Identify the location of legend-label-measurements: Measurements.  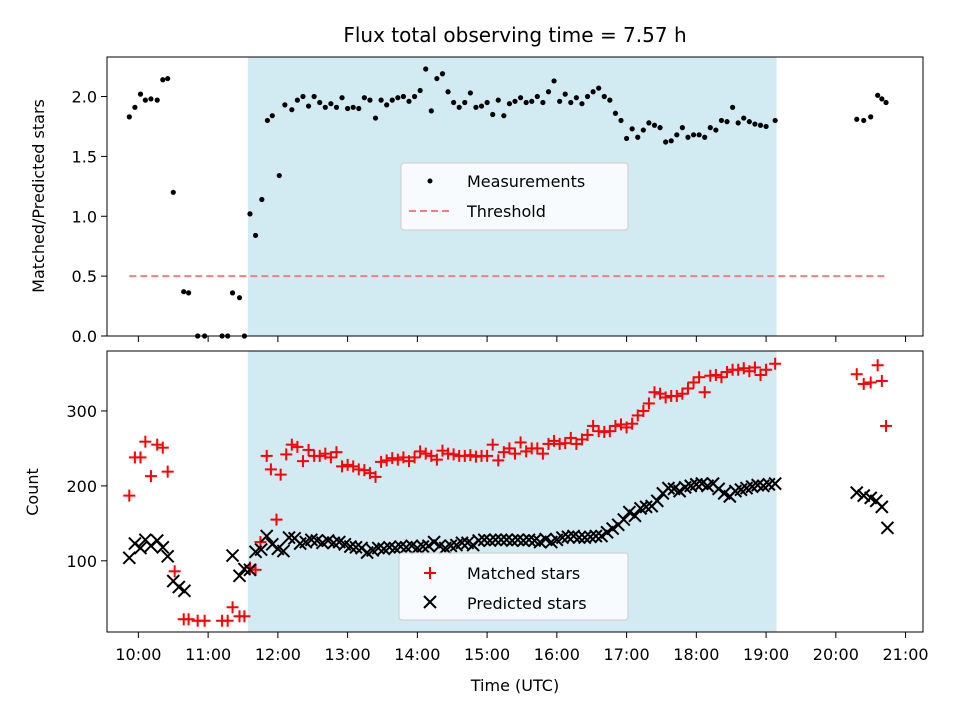
(526, 181).